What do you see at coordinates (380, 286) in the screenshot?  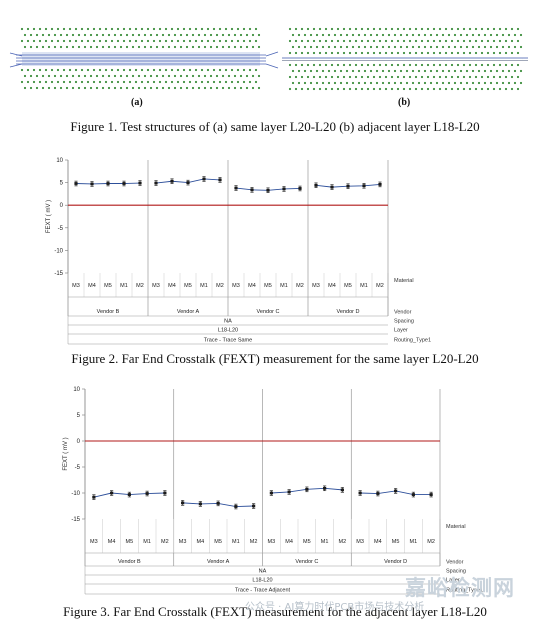 I see `material-cell: M2` at bounding box center [380, 286].